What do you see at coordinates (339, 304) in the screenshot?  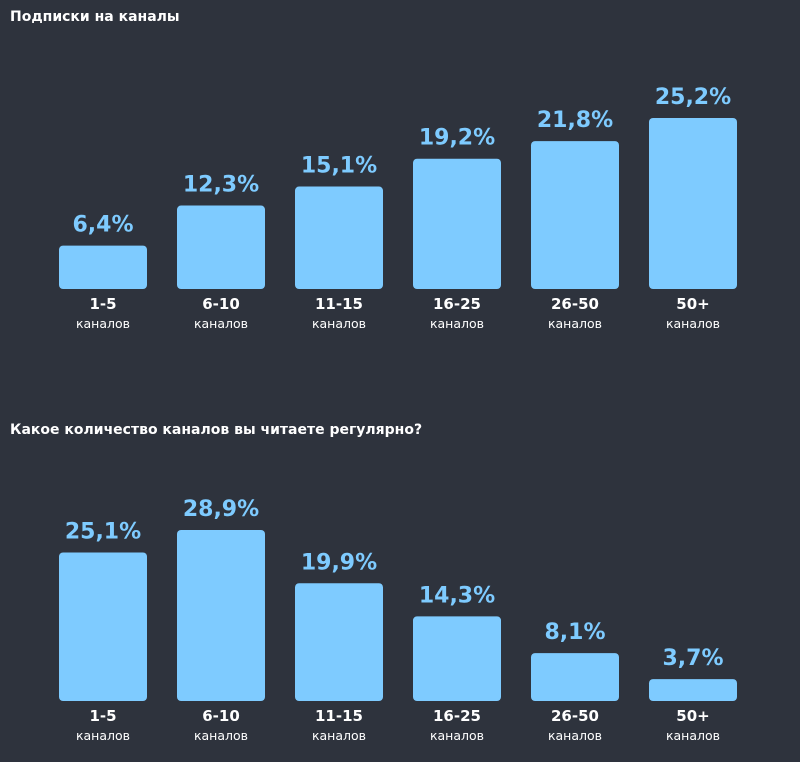 I see `subs-category-label-3: 11-15` at bounding box center [339, 304].